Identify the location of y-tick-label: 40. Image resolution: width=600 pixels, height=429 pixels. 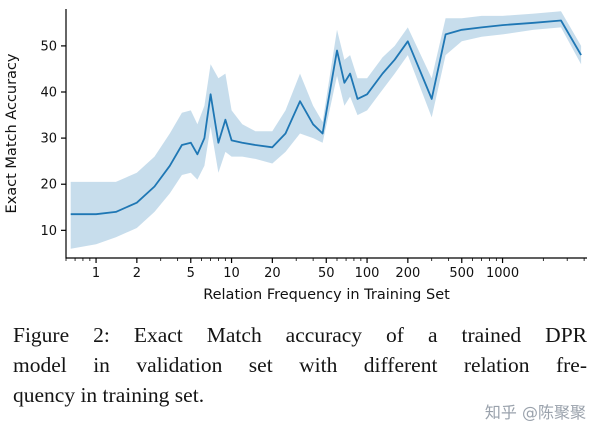
(48, 93).